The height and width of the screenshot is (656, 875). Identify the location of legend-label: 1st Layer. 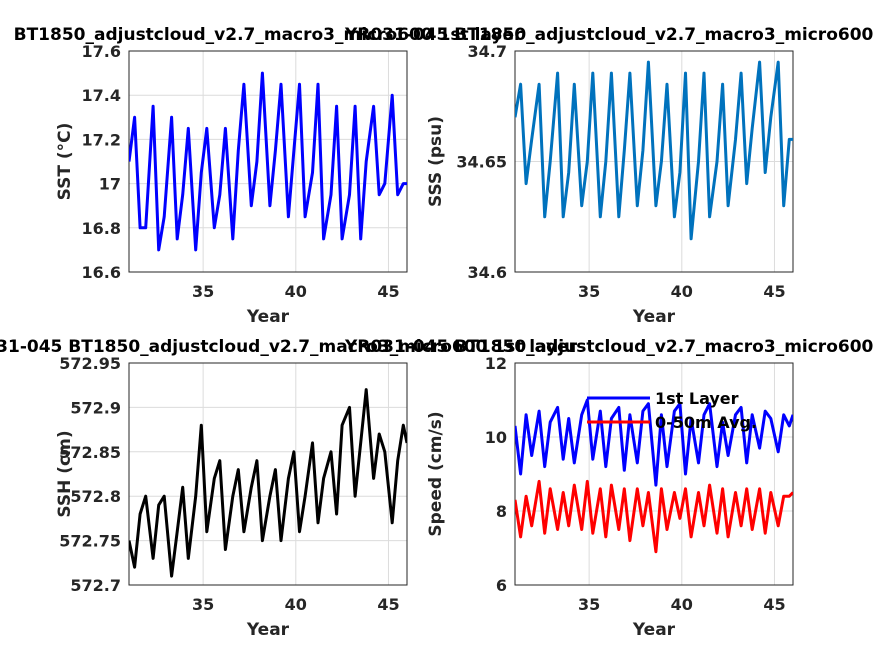
(697, 398).